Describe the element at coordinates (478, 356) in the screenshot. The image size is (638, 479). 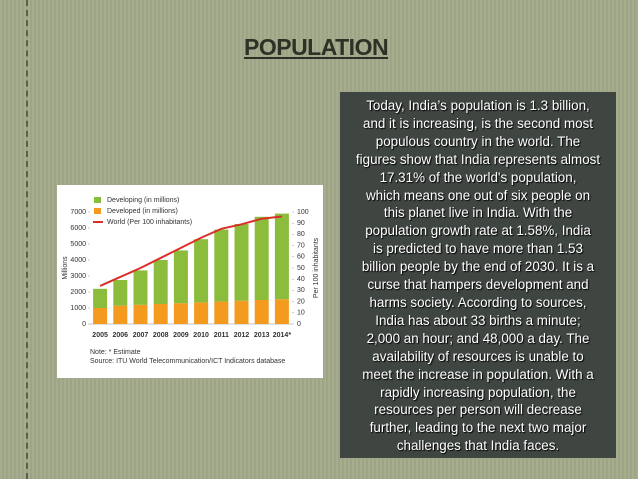
I see `text-line: availability of resources is unable to` at that location.